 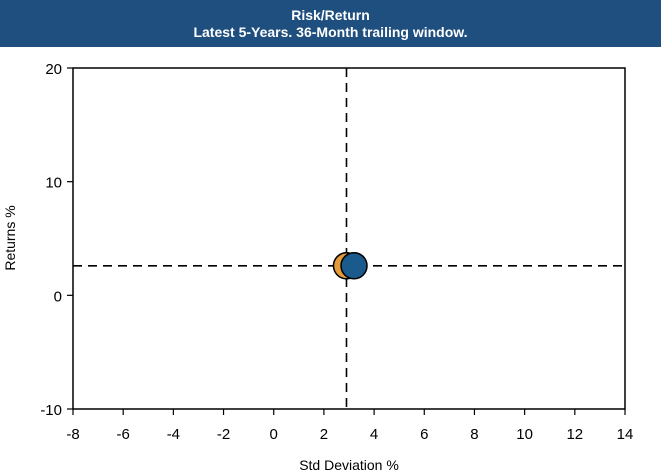 I want to click on x-tick-label: 8, so click(x=474, y=434).